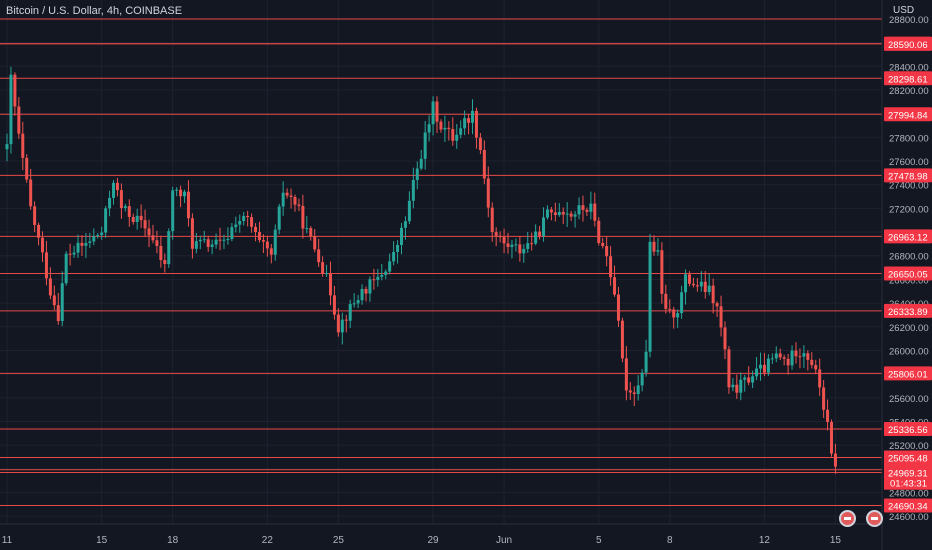  I want to click on level-price-label: 27478.98, so click(908, 175).